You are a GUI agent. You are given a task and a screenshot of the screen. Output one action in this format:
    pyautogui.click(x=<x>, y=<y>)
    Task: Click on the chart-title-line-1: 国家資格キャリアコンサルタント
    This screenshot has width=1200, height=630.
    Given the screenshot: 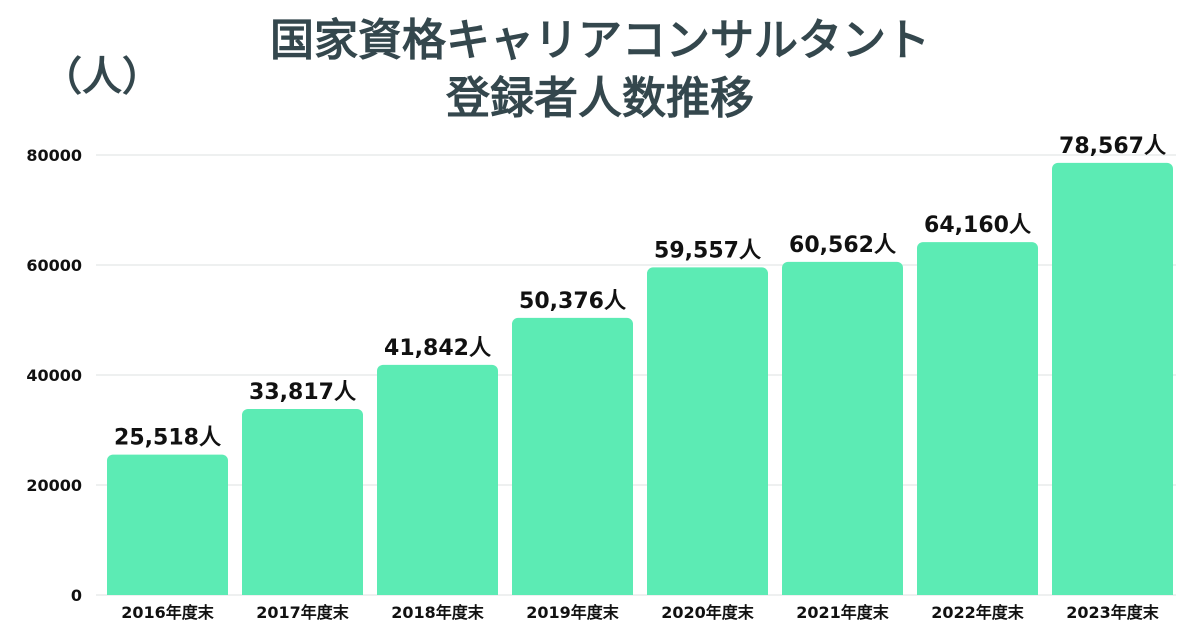 What is the action you would take?
    pyautogui.click(x=600, y=40)
    